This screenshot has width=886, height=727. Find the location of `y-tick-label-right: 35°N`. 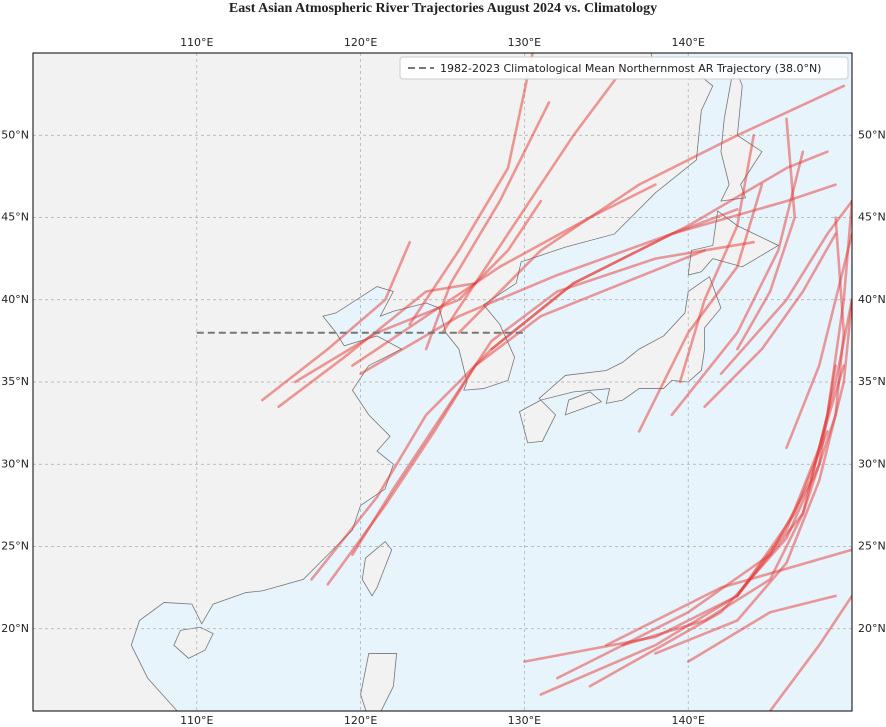

y-tick-label-right: 35°N is located at coordinates (872, 381).